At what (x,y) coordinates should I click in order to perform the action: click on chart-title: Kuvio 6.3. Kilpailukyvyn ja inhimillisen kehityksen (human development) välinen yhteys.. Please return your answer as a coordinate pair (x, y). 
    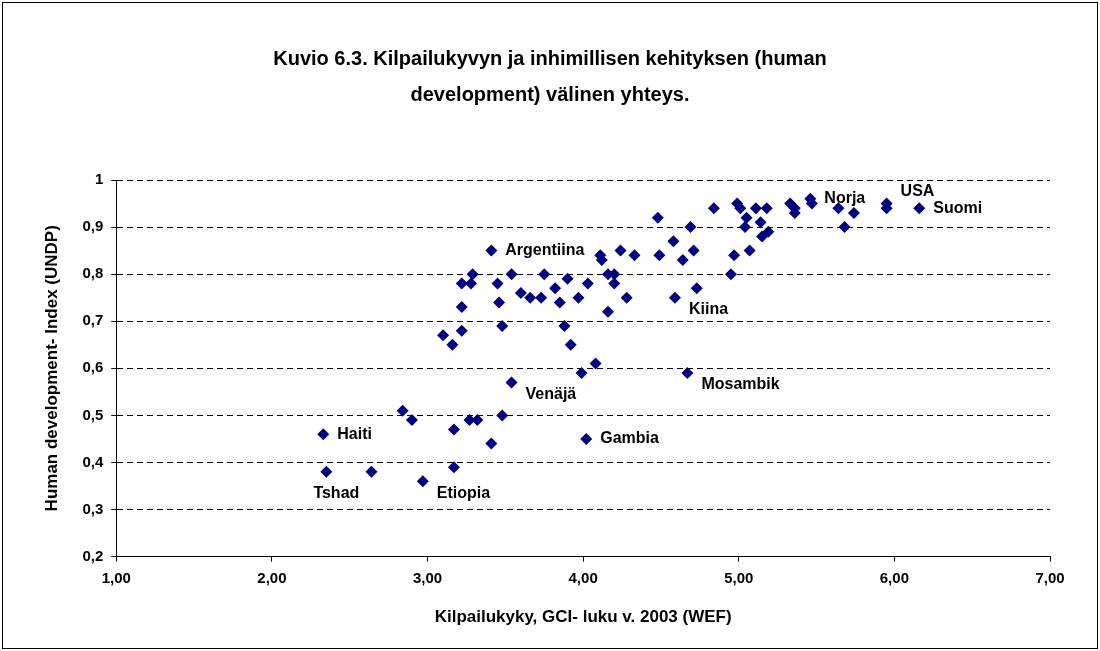
    Looking at the image, I should click on (550, 76).